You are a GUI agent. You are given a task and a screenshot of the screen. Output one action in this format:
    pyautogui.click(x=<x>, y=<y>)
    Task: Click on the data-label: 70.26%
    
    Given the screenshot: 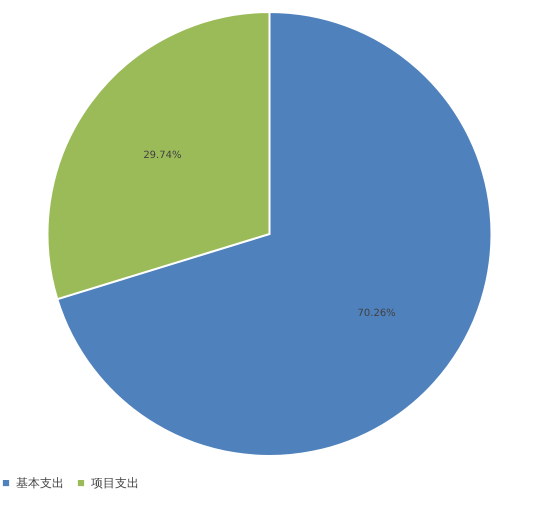 What is the action you would take?
    pyautogui.click(x=377, y=314)
    